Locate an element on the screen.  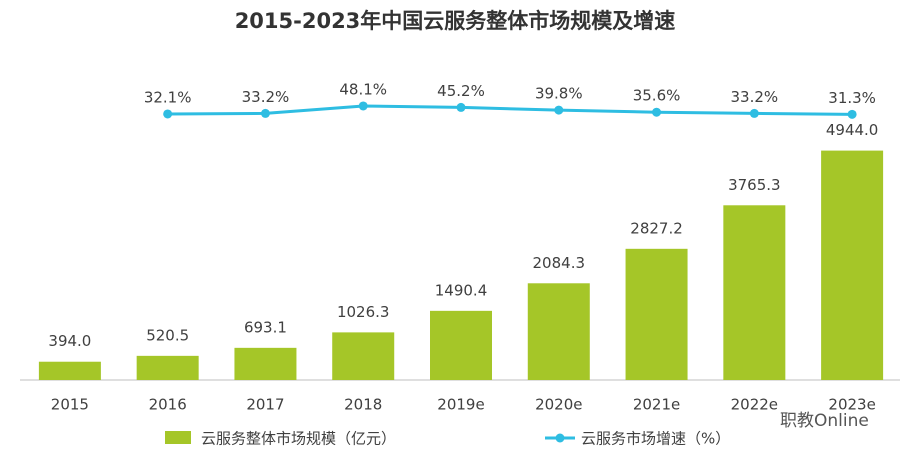
bar-value-label: 394.0 is located at coordinates (69, 341).